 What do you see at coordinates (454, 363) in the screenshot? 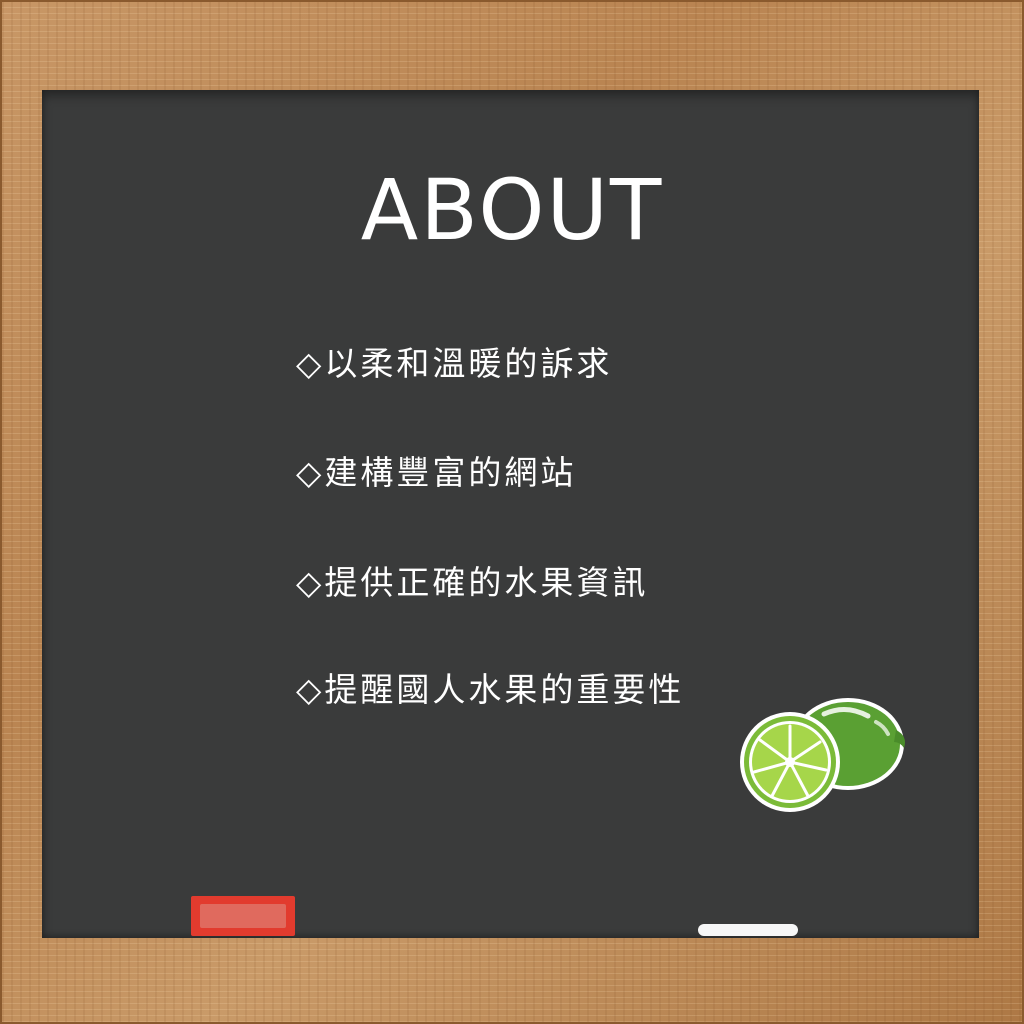
I see `about-item-1: ◇以柔和溫暖的訴求` at bounding box center [454, 363].